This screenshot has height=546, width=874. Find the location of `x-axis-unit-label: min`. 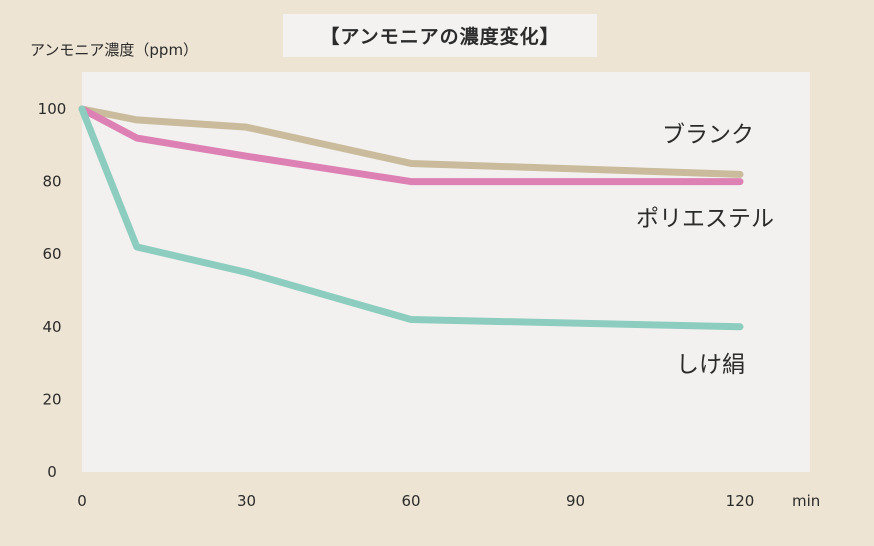

x-axis-unit-label: min is located at coordinates (806, 501).